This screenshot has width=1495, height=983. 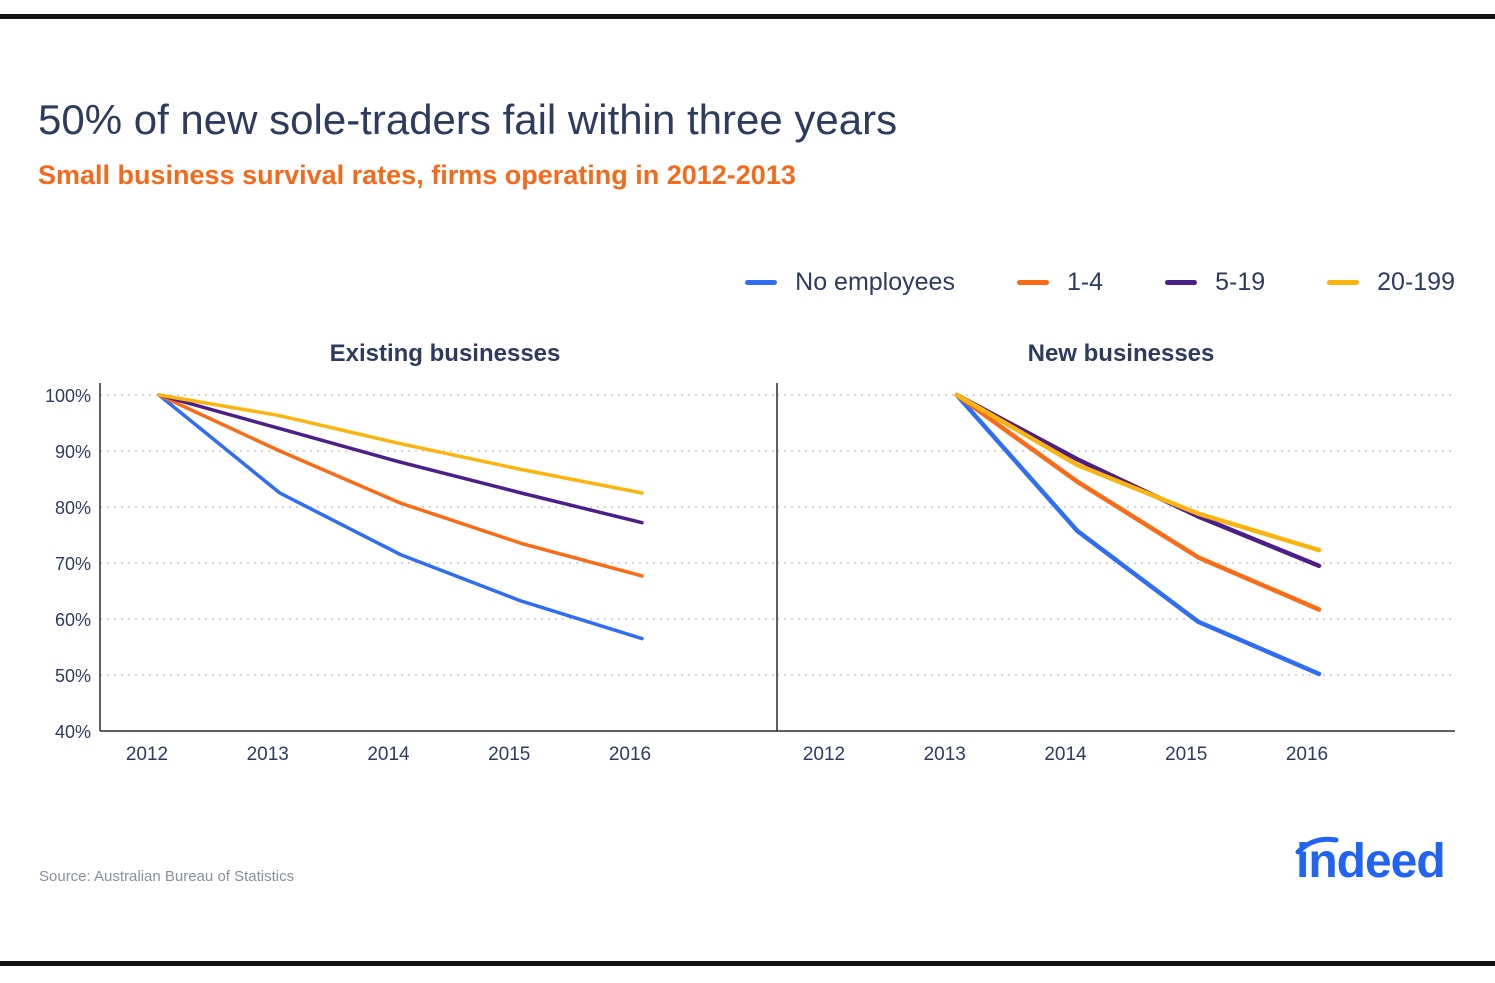 I want to click on bottom-rule, so click(x=747, y=963).